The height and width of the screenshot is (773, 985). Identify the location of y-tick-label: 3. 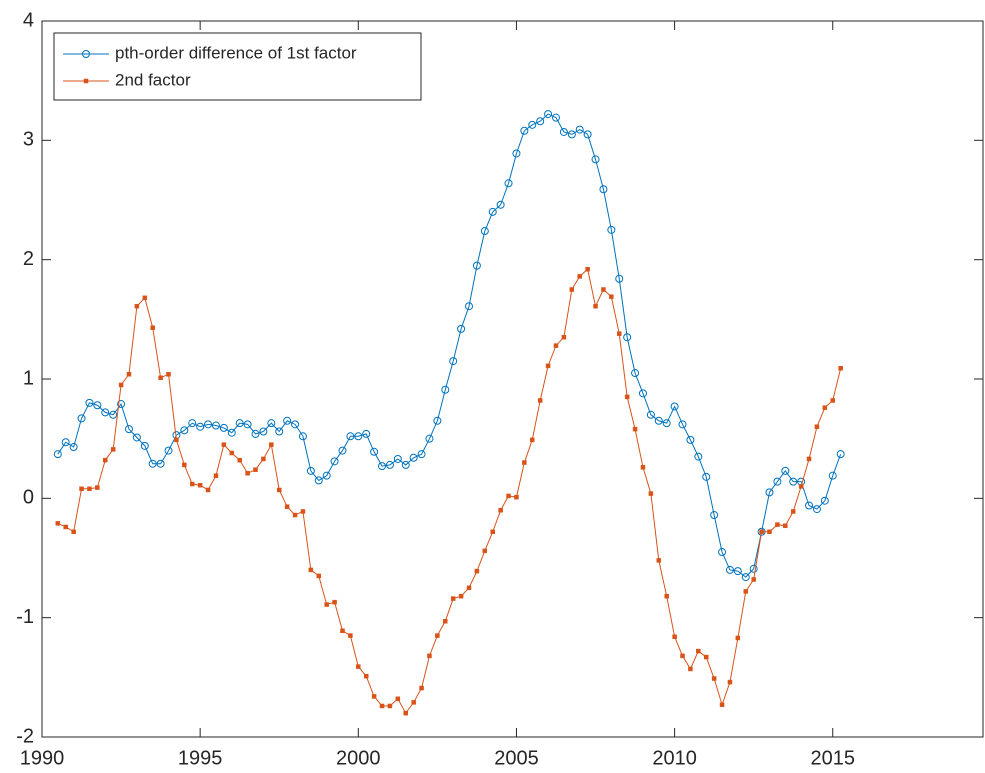
(28, 140).